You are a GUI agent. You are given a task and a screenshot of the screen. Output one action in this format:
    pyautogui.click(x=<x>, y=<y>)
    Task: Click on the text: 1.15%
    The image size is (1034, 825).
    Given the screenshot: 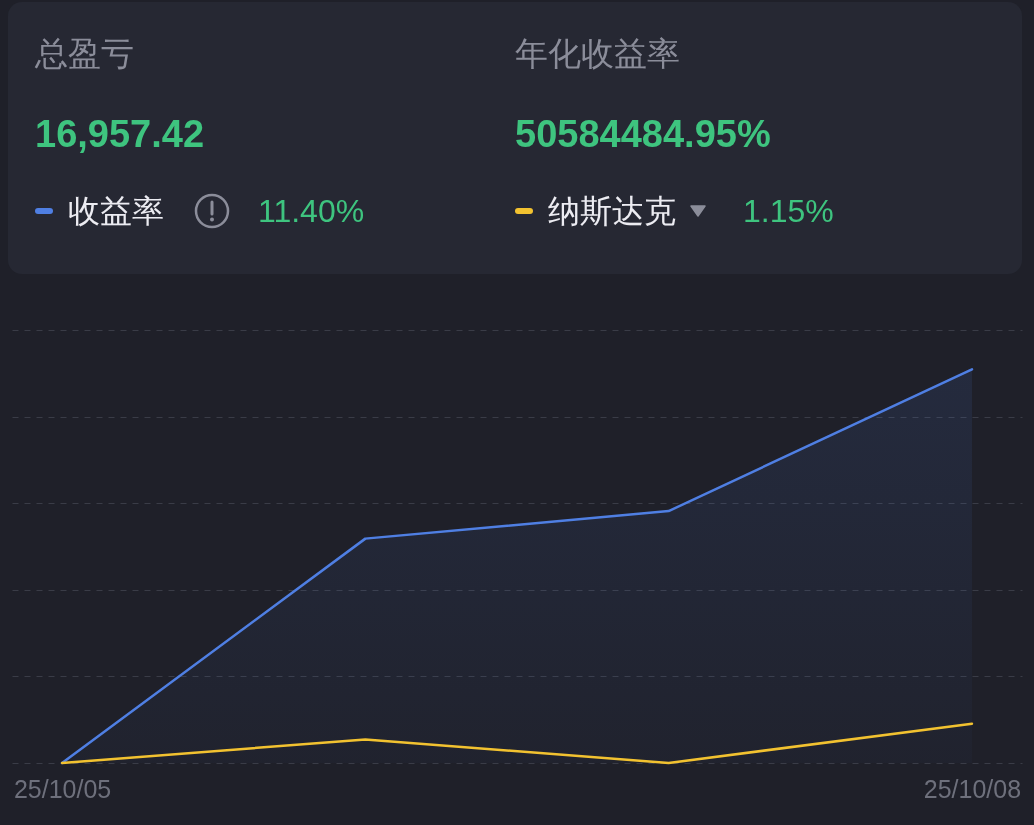 What is the action you would take?
    pyautogui.click(x=788, y=211)
    